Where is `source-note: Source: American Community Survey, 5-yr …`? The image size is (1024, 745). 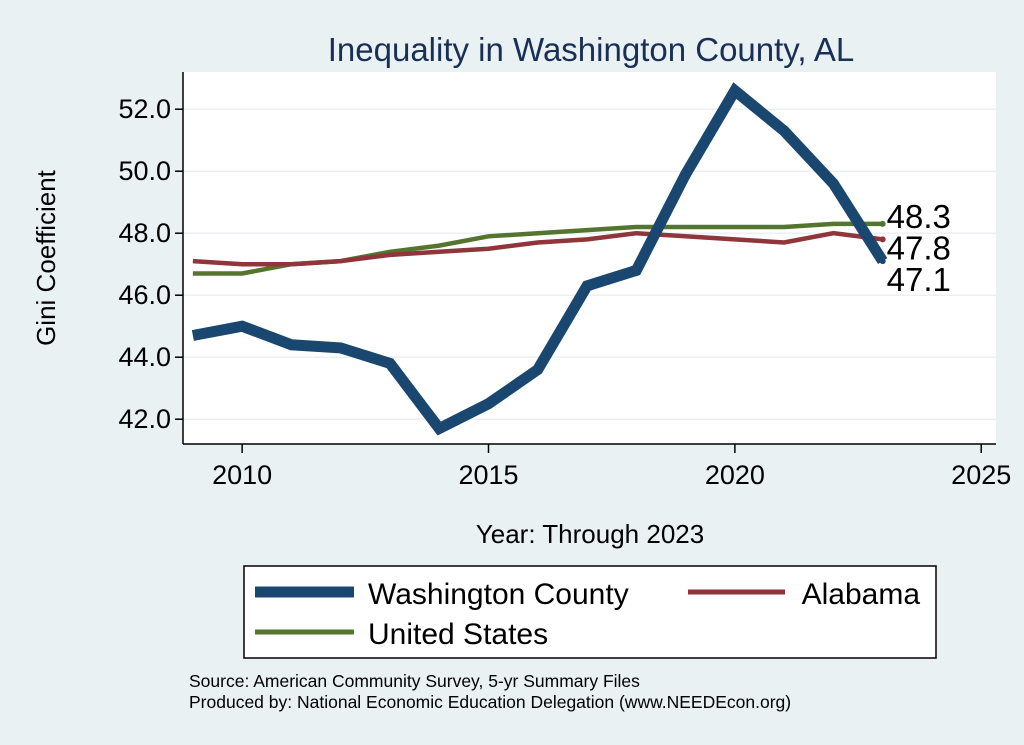 source-note: Source: American Community Survey, 5-yr … is located at coordinates (414, 681).